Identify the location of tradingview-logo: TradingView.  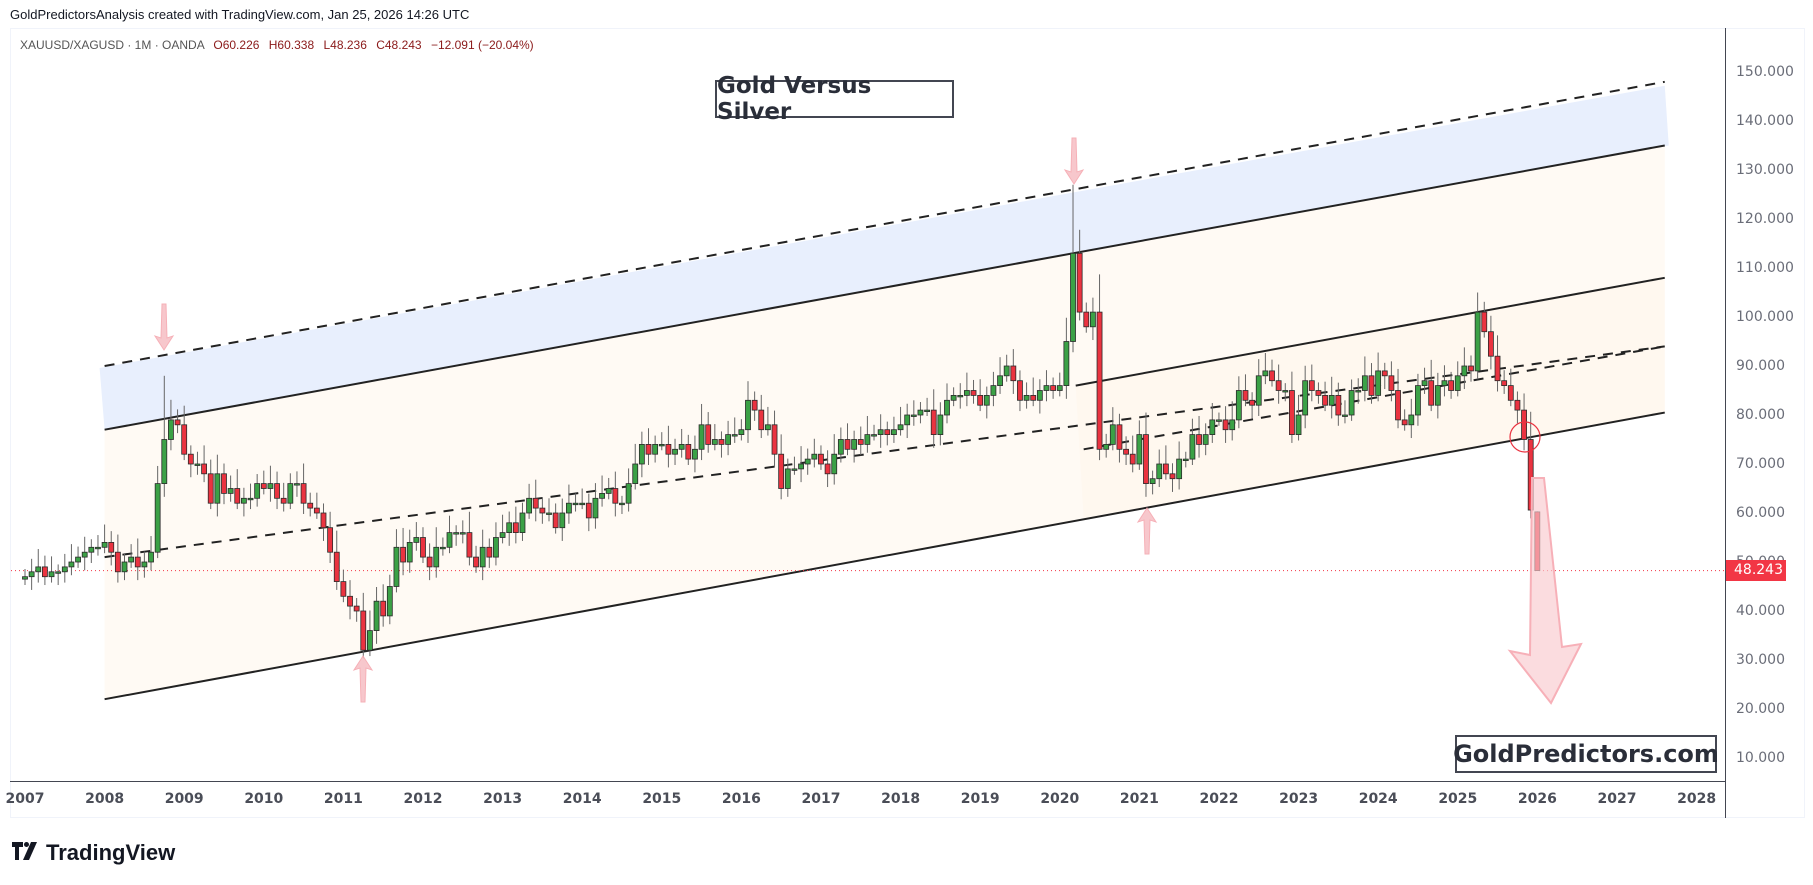
(93, 853).